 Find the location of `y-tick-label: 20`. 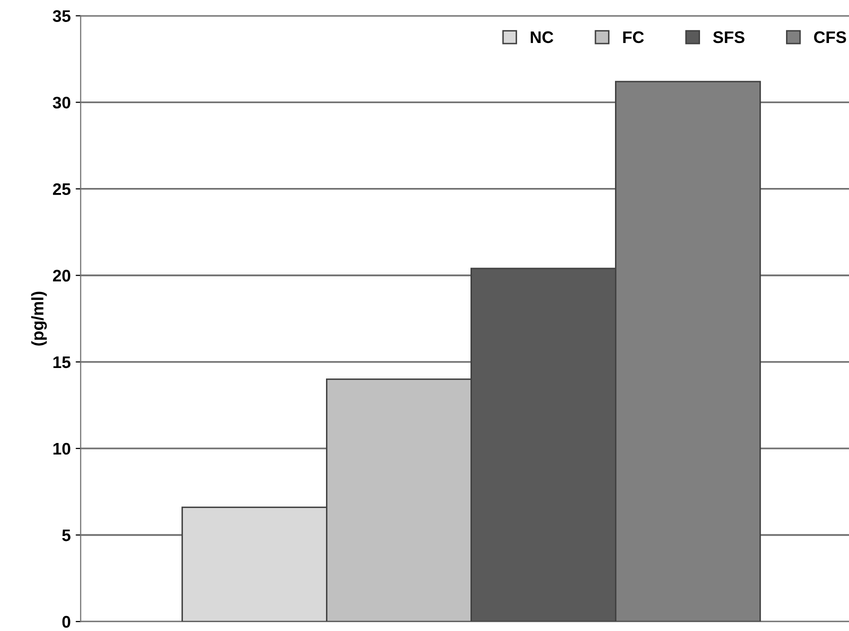

y-tick-label: 20 is located at coordinates (61, 276).